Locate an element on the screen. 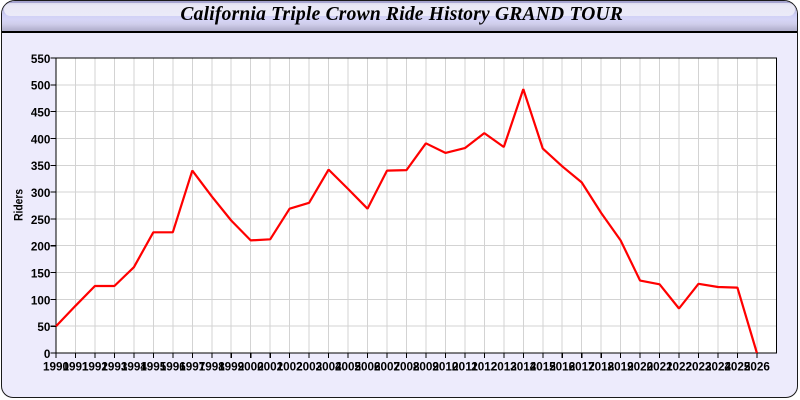 This screenshot has height=400, width=800. svg-text: 2009 is located at coordinates (426, 366).